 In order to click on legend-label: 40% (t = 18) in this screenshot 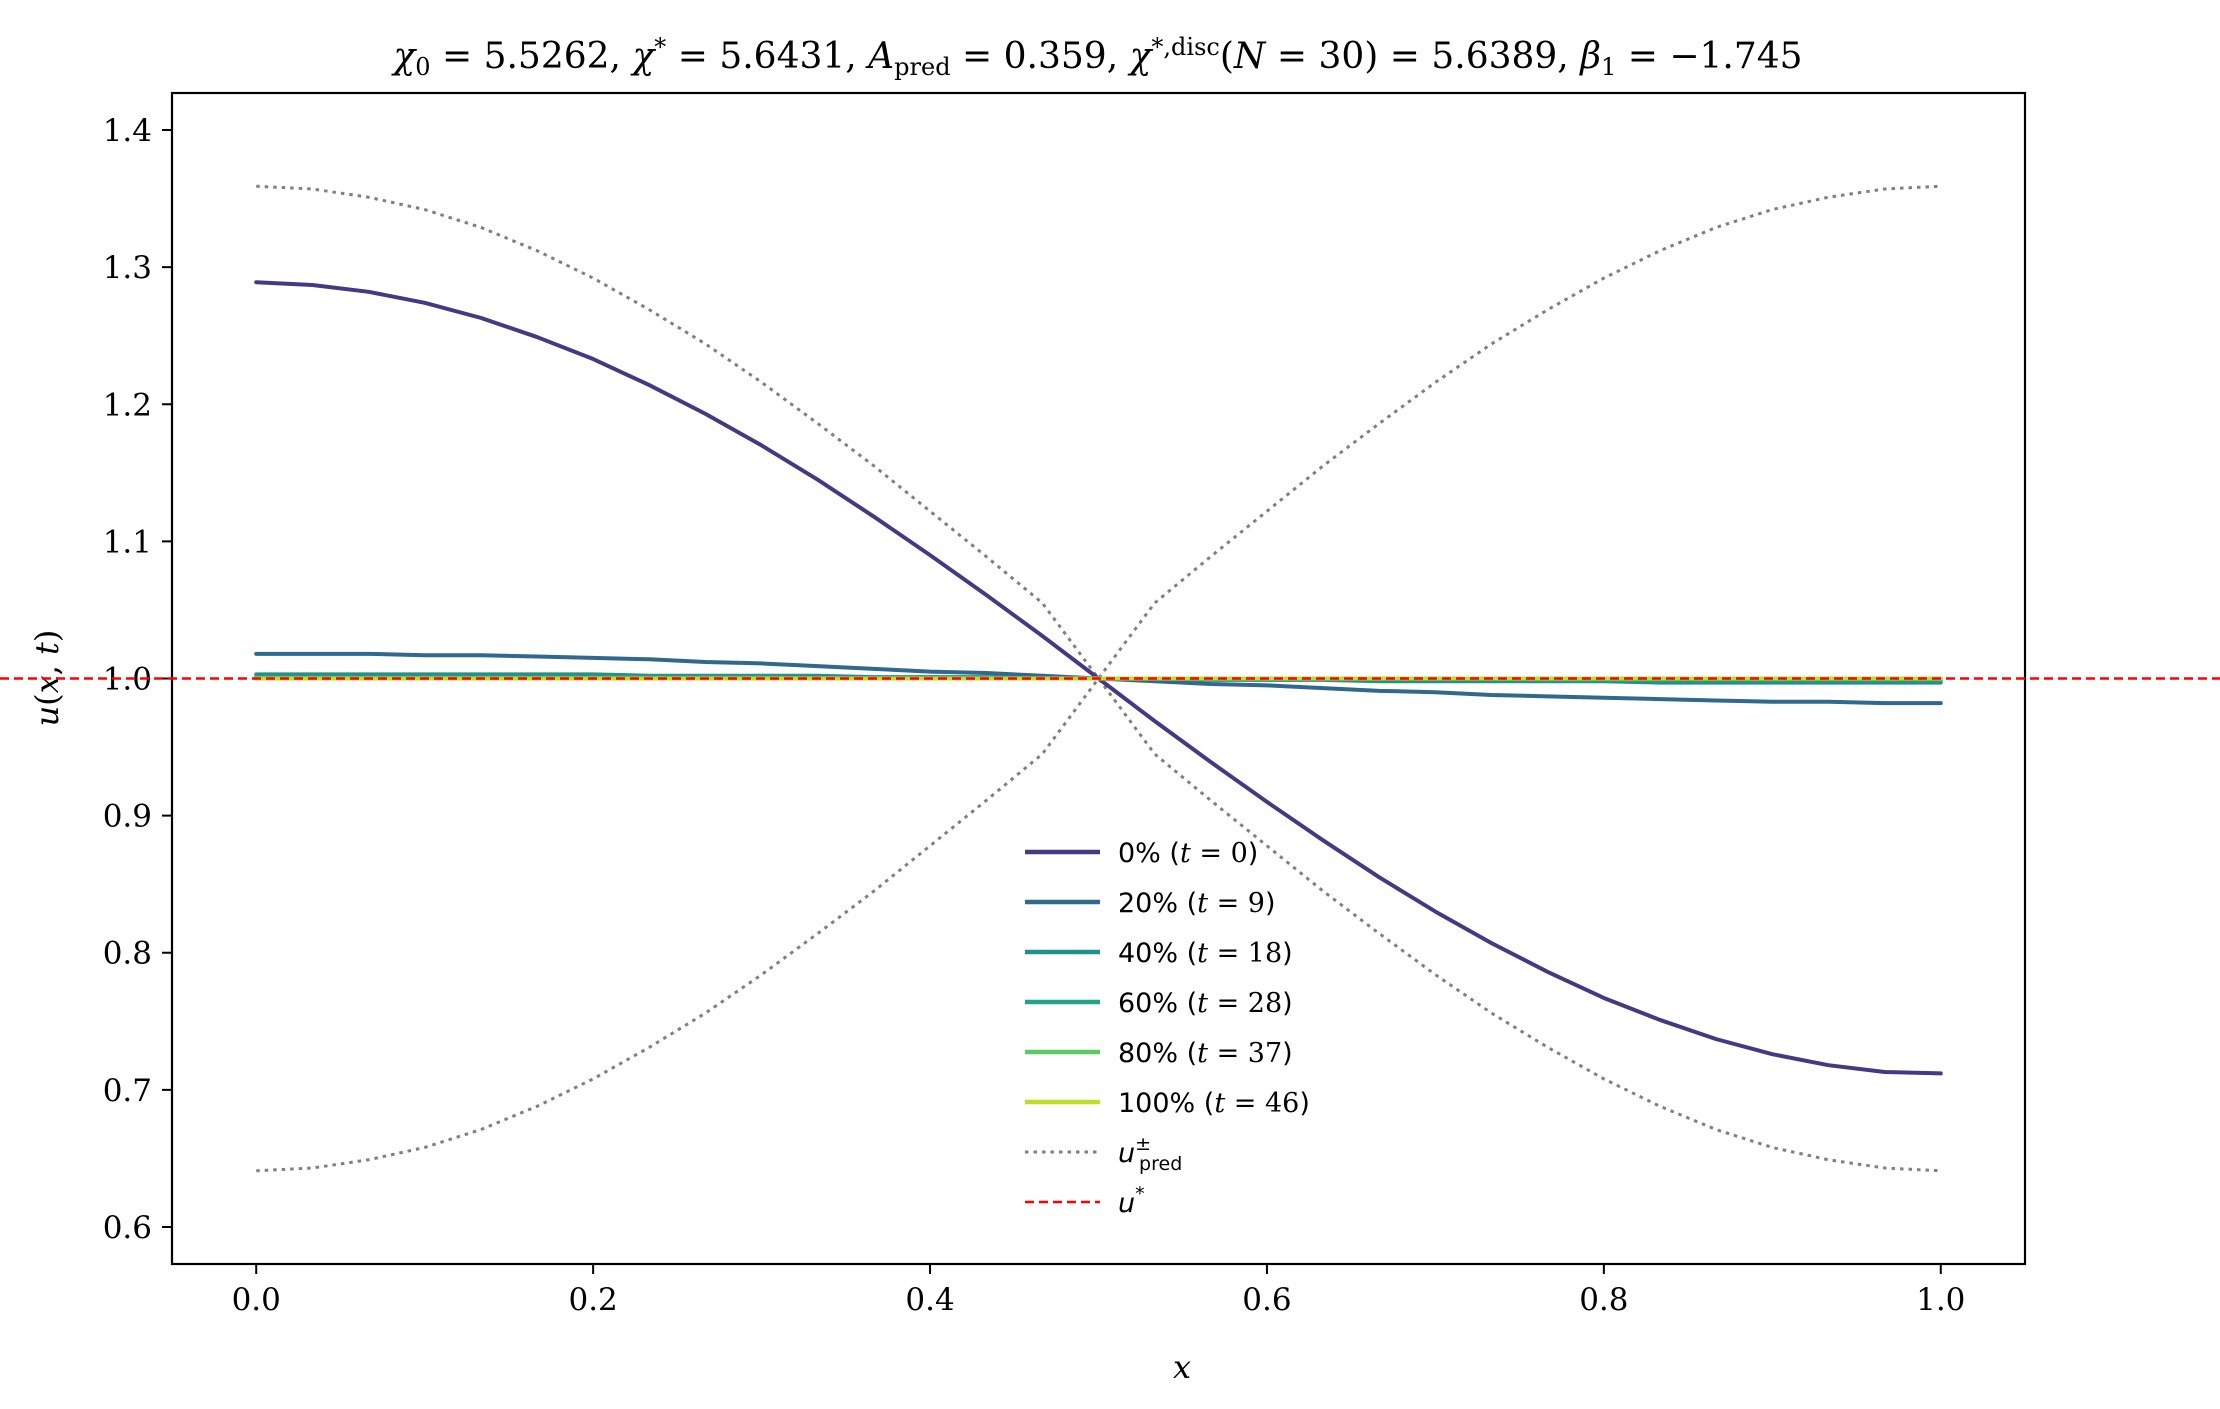, I will do `click(1205, 953)`.